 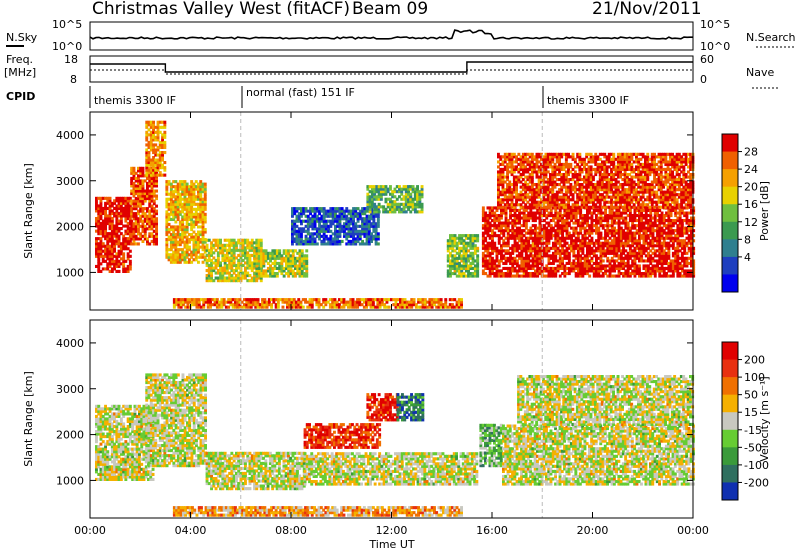 I want to click on date-label: 21/Nov/2011, so click(x=647, y=9).